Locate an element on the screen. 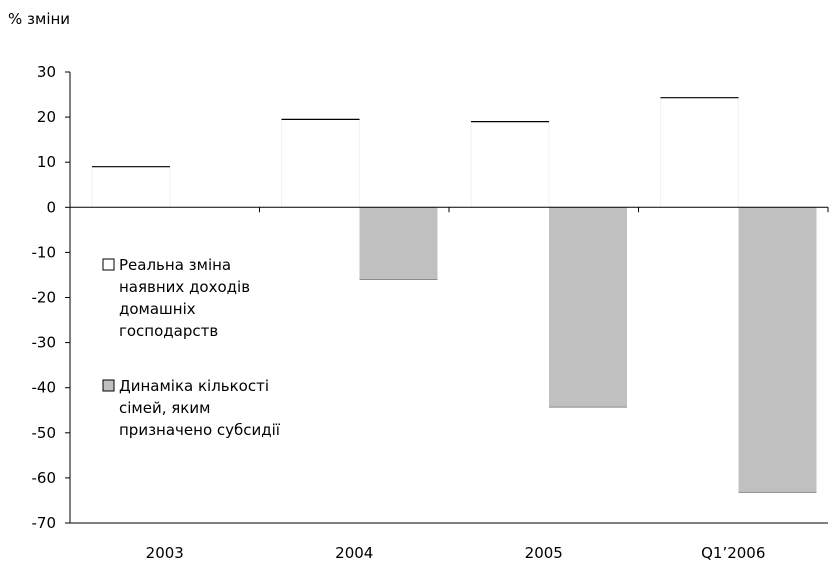 The image size is (837, 564). y-tick-label: -70 is located at coordinates (44, 523).